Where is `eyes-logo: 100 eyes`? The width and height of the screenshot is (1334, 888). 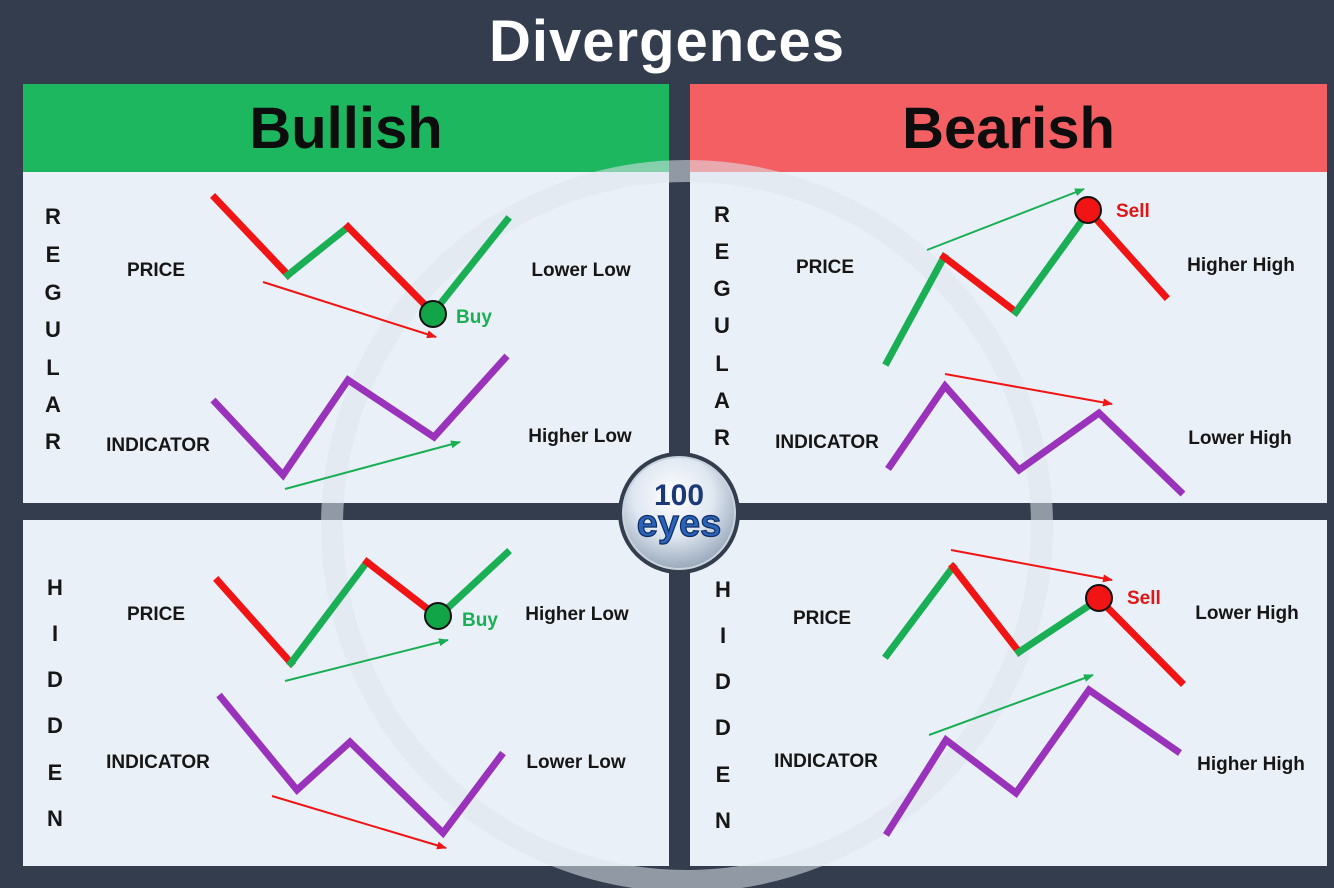 eyes-logo: 100 eyes is located at coordinates (679, 513).